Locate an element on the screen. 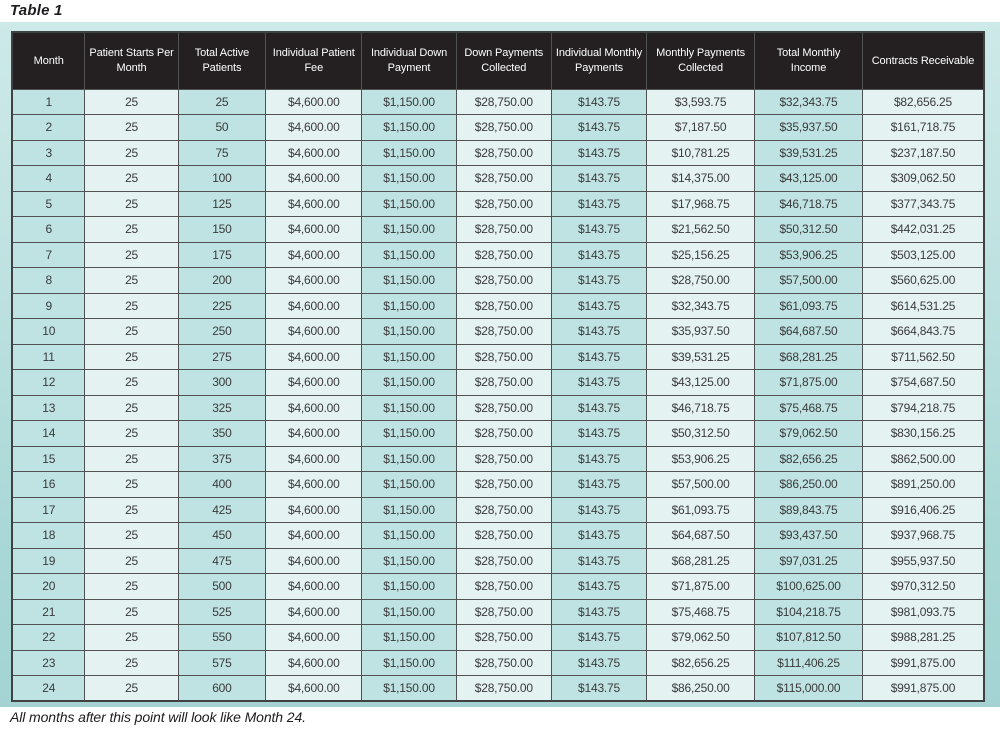  table-cell: $50,312.50 is located at coordinates (701, 433).